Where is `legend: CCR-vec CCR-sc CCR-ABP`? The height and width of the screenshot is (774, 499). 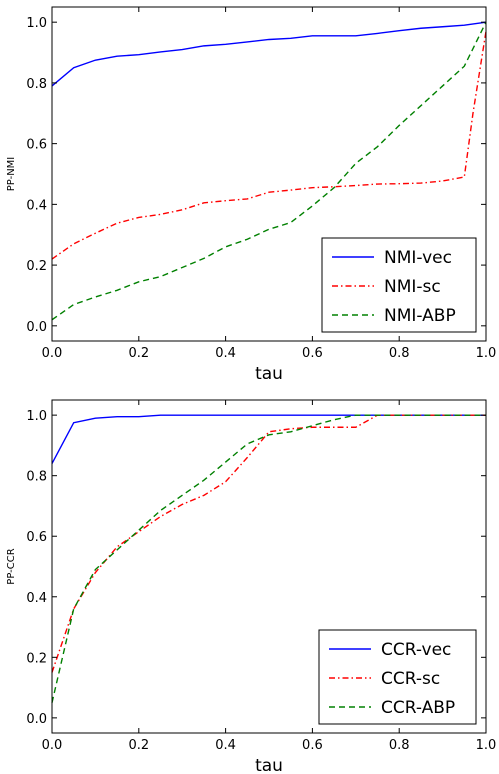 legend: CCR-vec CCR-sc CCR-ABP is located at coordinates (397, 677).